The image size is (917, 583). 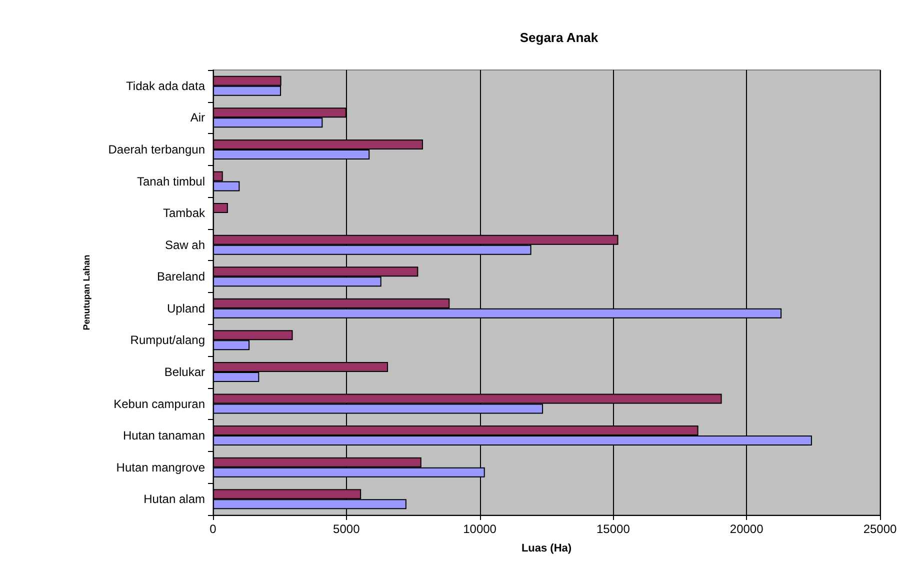 I want to click on y-tick-label: Hutan alam, so click(x=174, y=499).